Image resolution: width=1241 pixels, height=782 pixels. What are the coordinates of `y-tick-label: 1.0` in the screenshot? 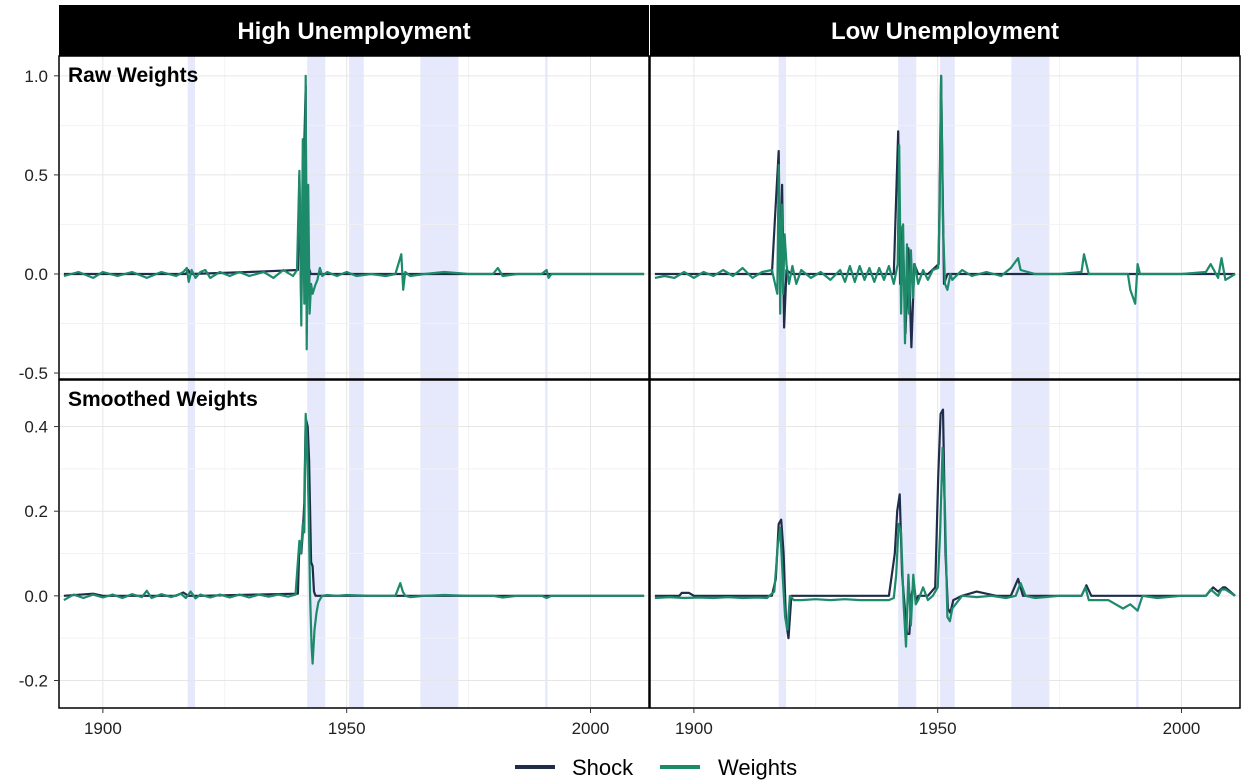 It's located at (36, 76).